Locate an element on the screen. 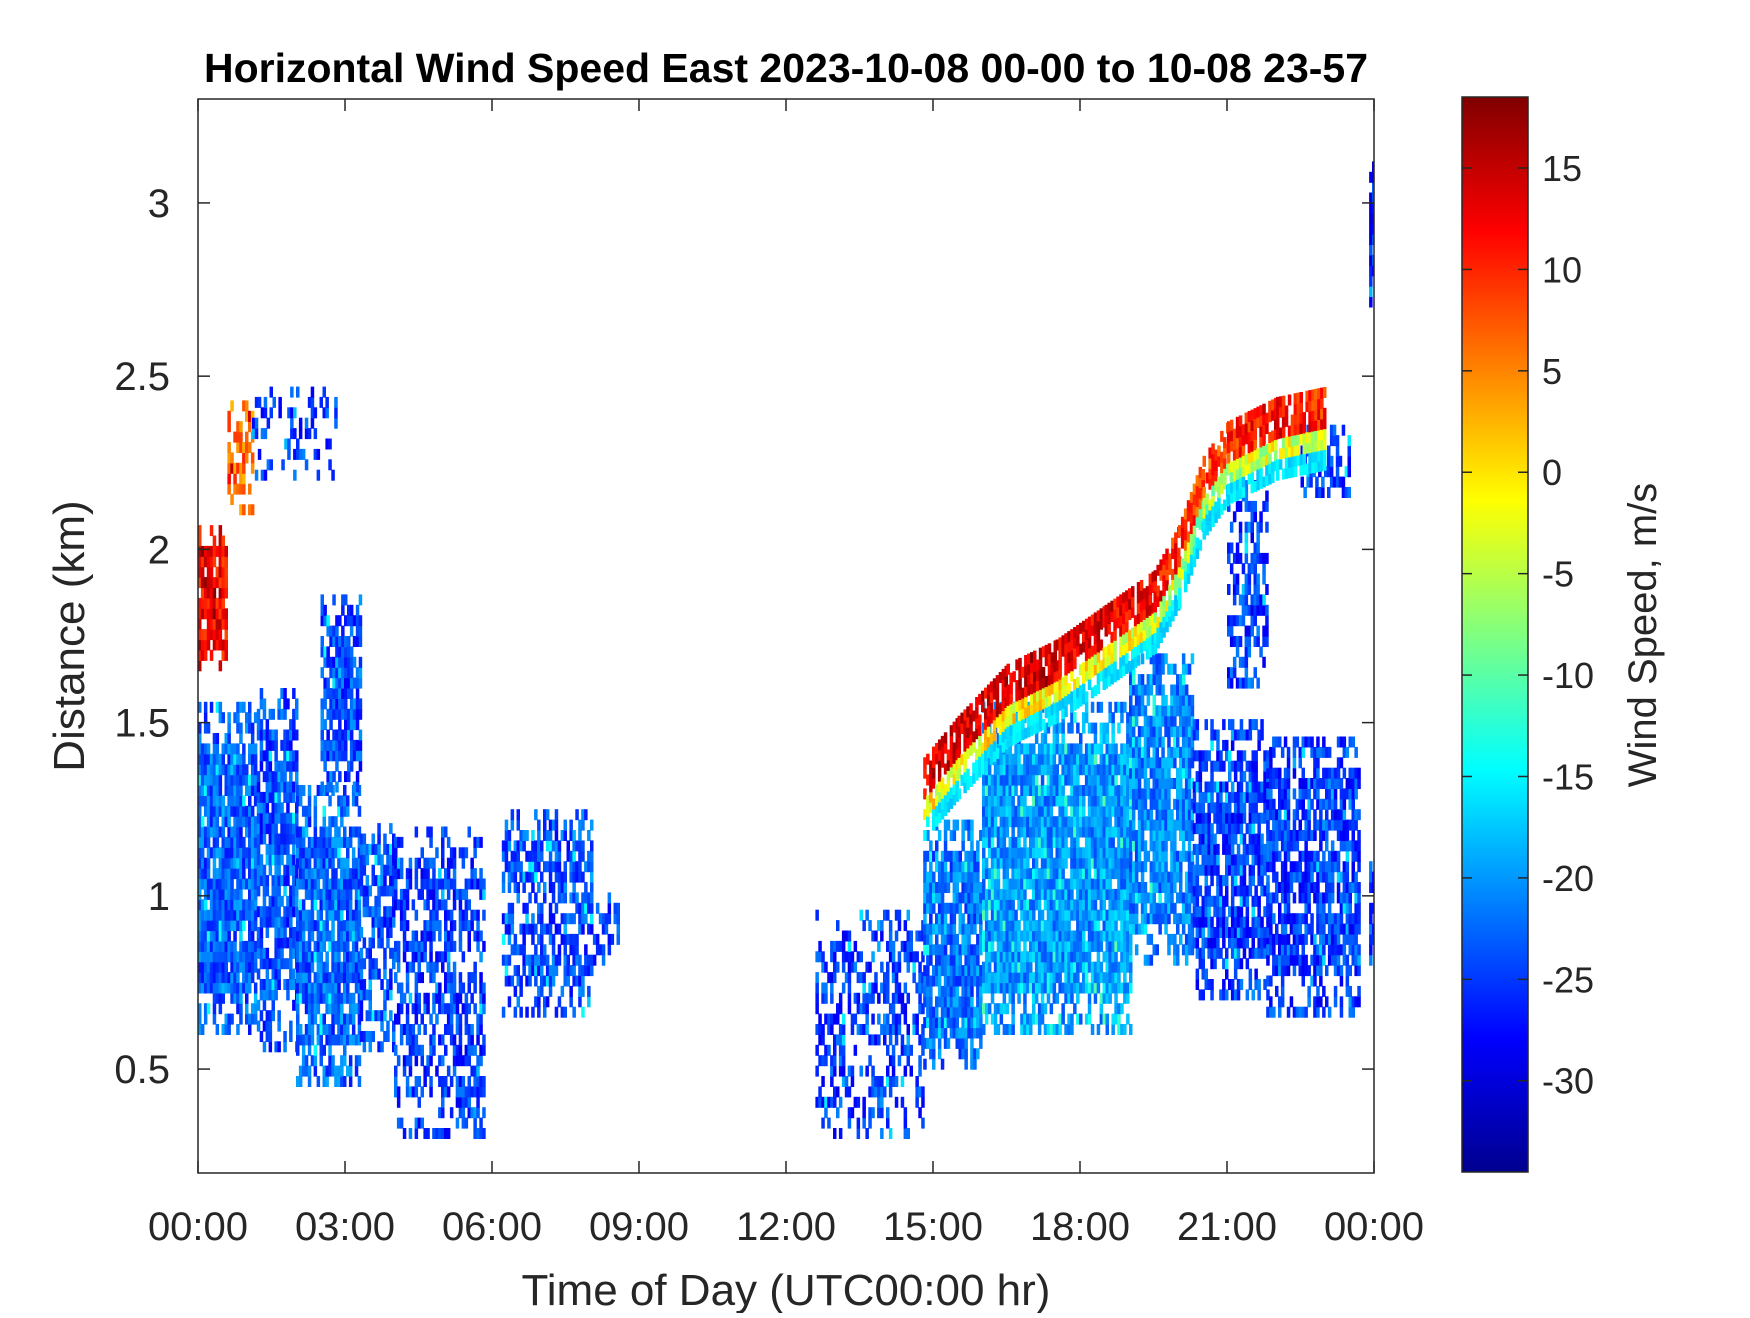 Image resolution: width=1750 pixels, height=1318 pixels. heatmap-cell-1928 is located at coordinates (448, 988).